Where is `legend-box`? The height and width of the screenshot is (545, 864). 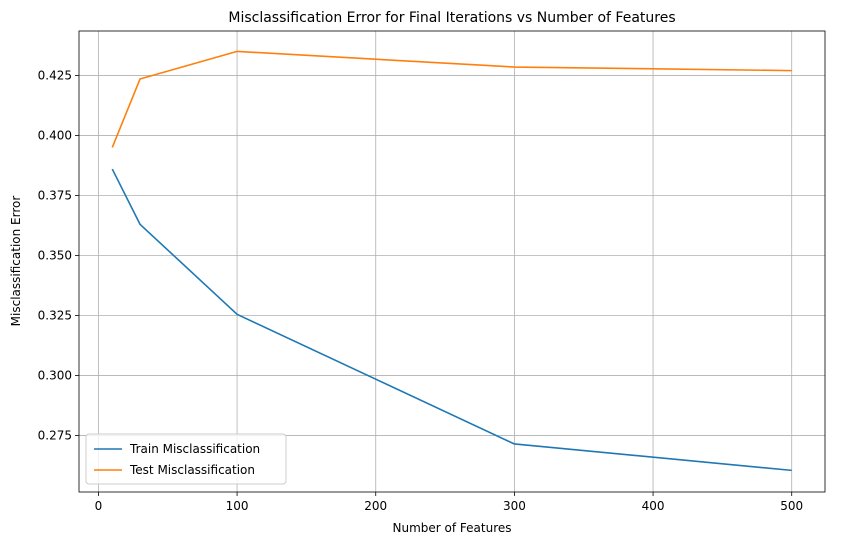 legend-box is located at coordinates (186, 459).